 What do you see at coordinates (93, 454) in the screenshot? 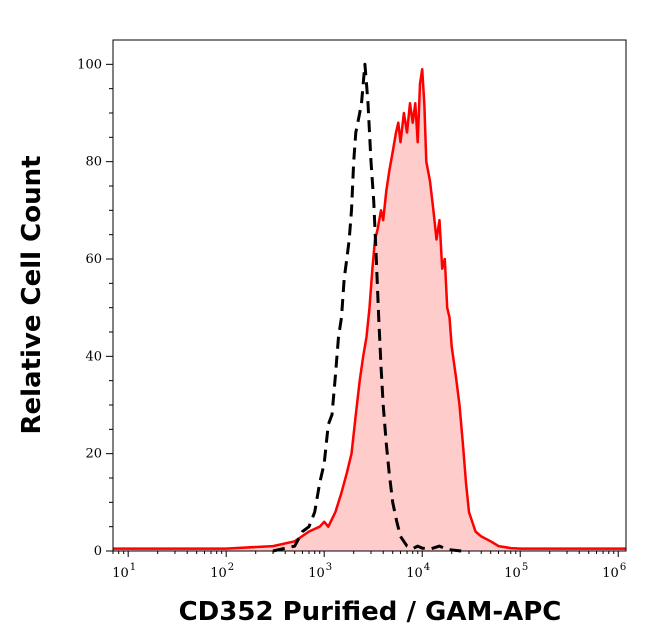
I see `y-tick-label-1: 20` at bounding box center [93, 454].